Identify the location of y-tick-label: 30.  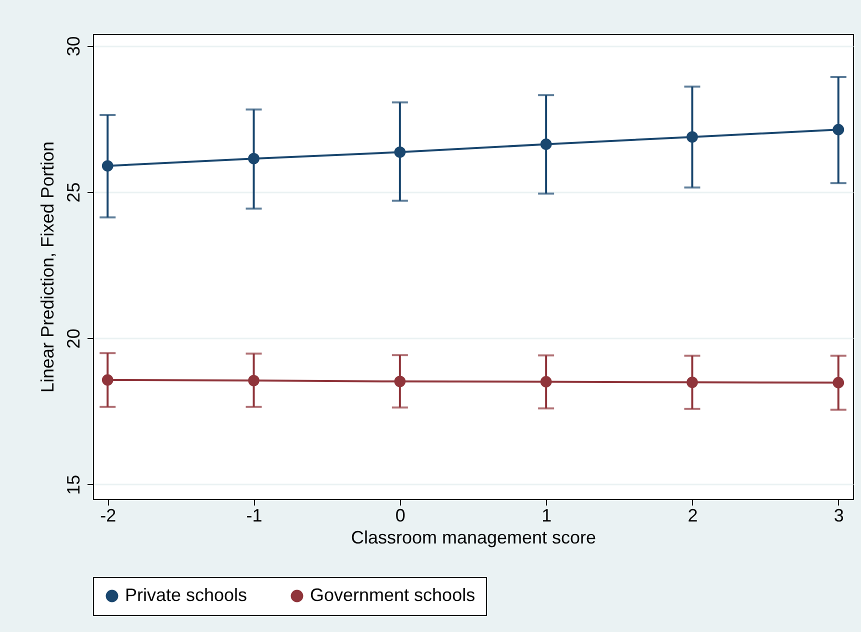
(74, 46).